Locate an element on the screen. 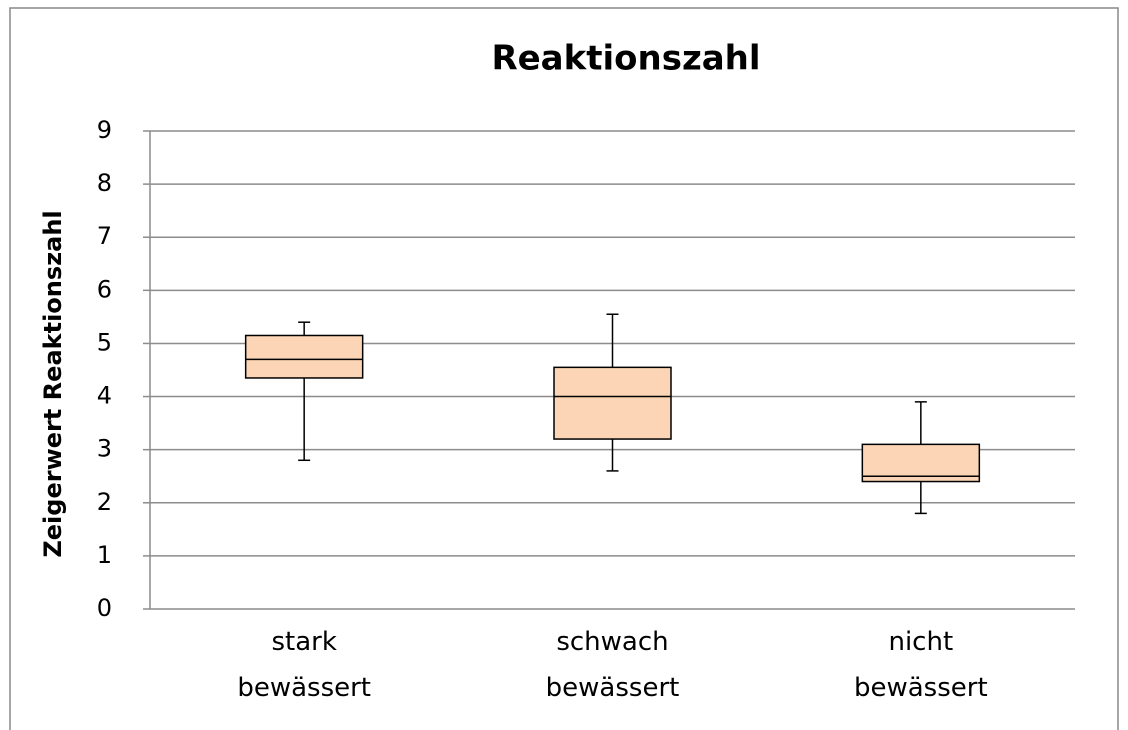 The width and height of the screenshot is (1128, 730). y-tick-label: 9 is located at coordinates (104, 130).